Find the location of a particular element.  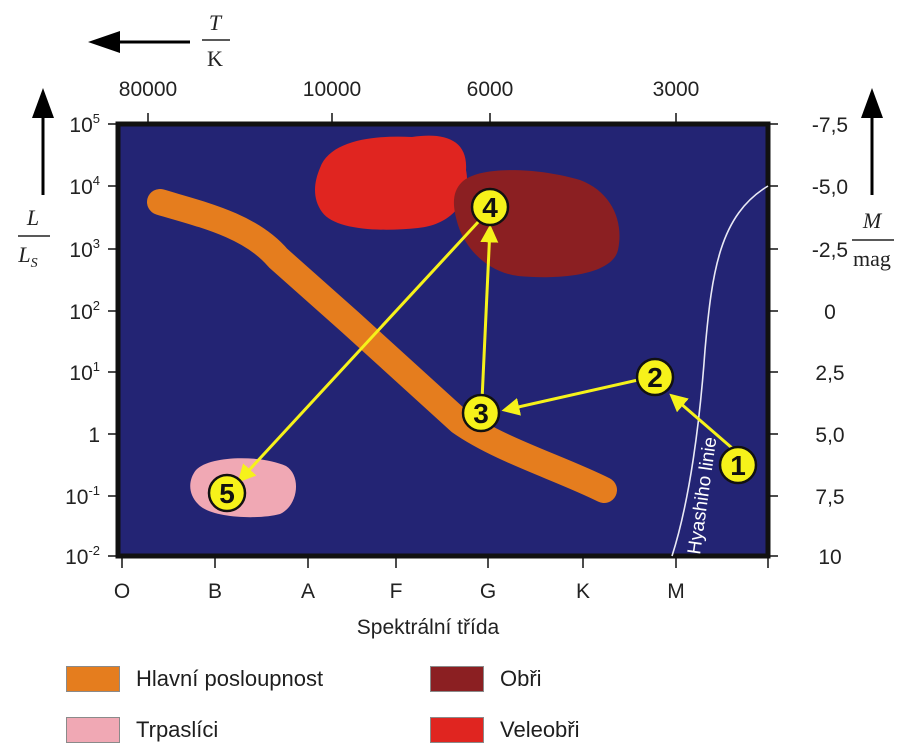

hayashi-line is located at coordinates (720, 371).